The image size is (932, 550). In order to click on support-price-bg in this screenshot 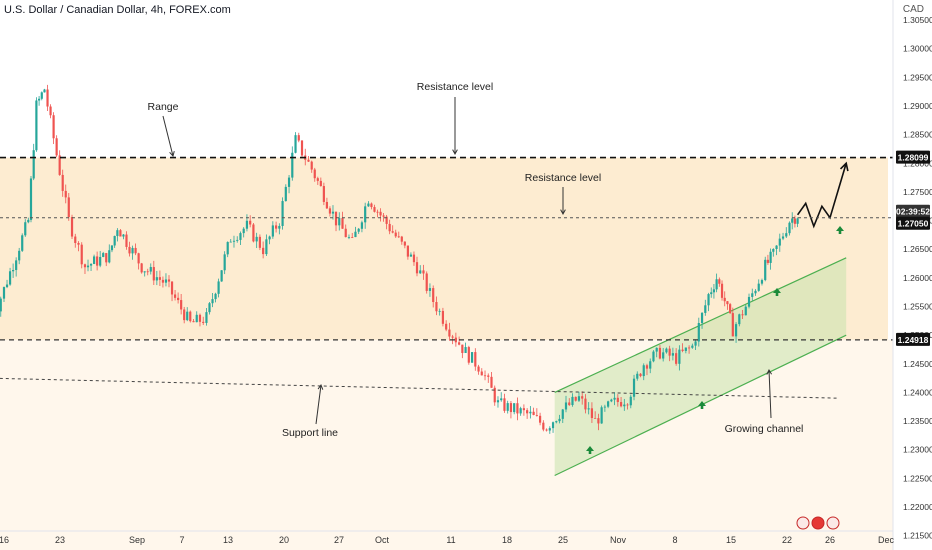, I will do `click(913, 339)`.